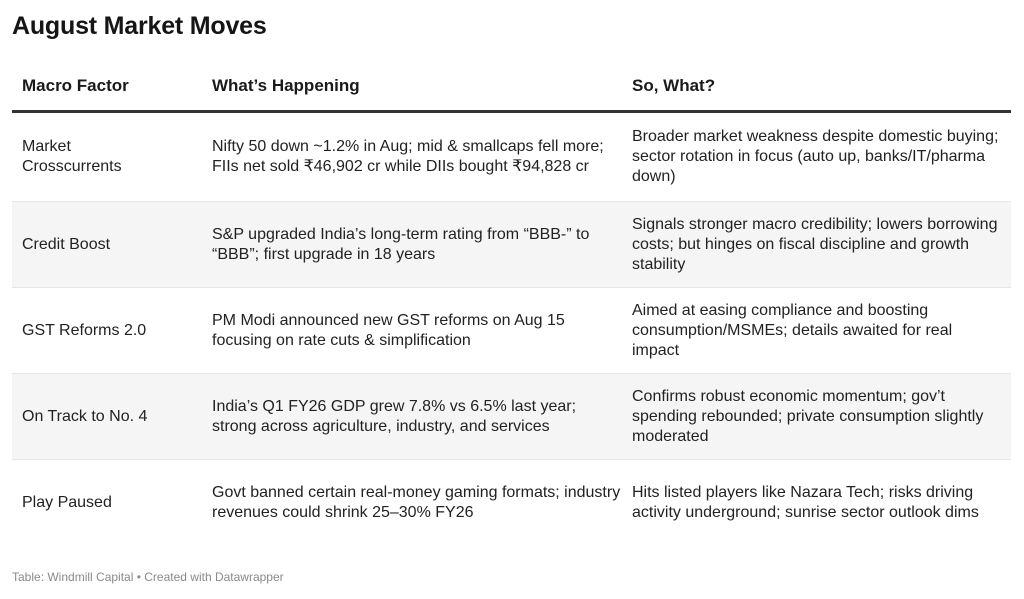 The height and width of the screenshot is (599, 1024). What do you see at coordinates (139, 26) in the screenshot?
I see `table-title: August Market Moves` at bounding box center [139, 26].